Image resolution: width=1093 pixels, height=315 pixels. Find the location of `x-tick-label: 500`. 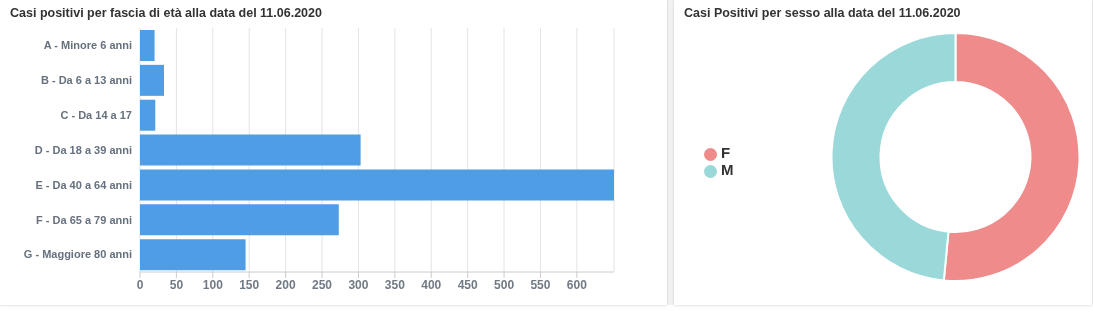

x-tick-label: 500 is located at coordinates (504, 284).